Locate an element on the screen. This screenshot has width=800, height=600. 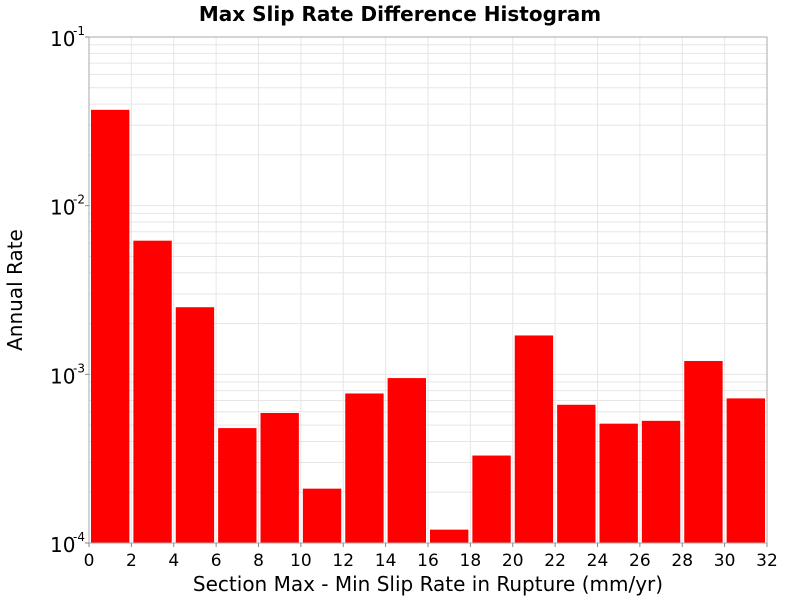
y-tick-exponent: -2 is located at coordinates (79, 200).